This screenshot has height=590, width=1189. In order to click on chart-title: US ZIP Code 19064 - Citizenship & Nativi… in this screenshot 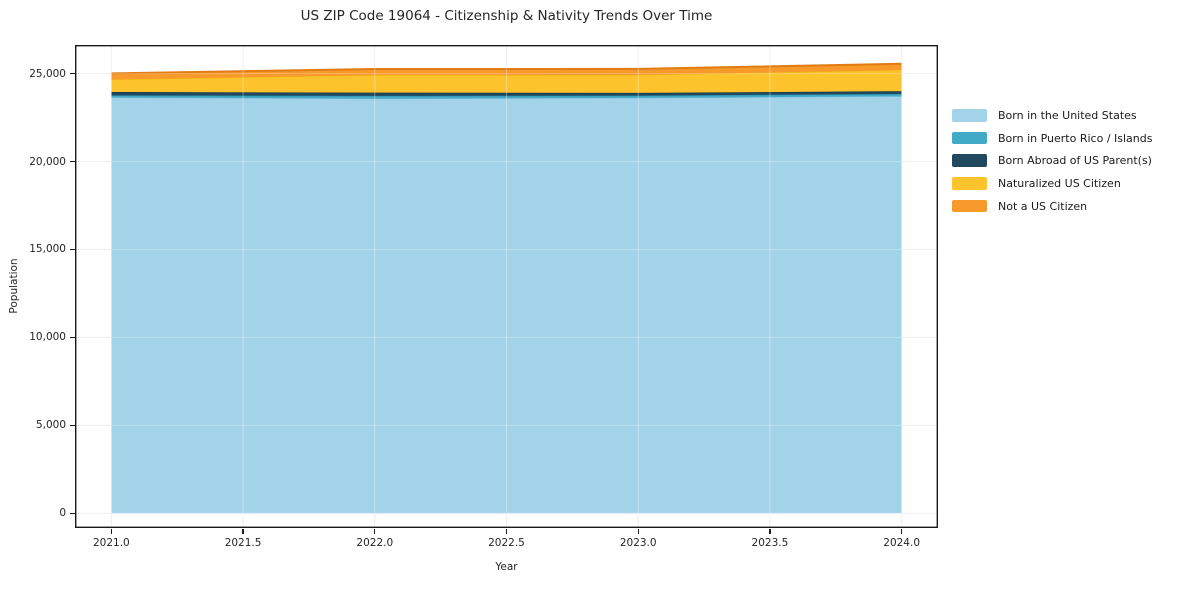, I will do `click(506, 16)`.